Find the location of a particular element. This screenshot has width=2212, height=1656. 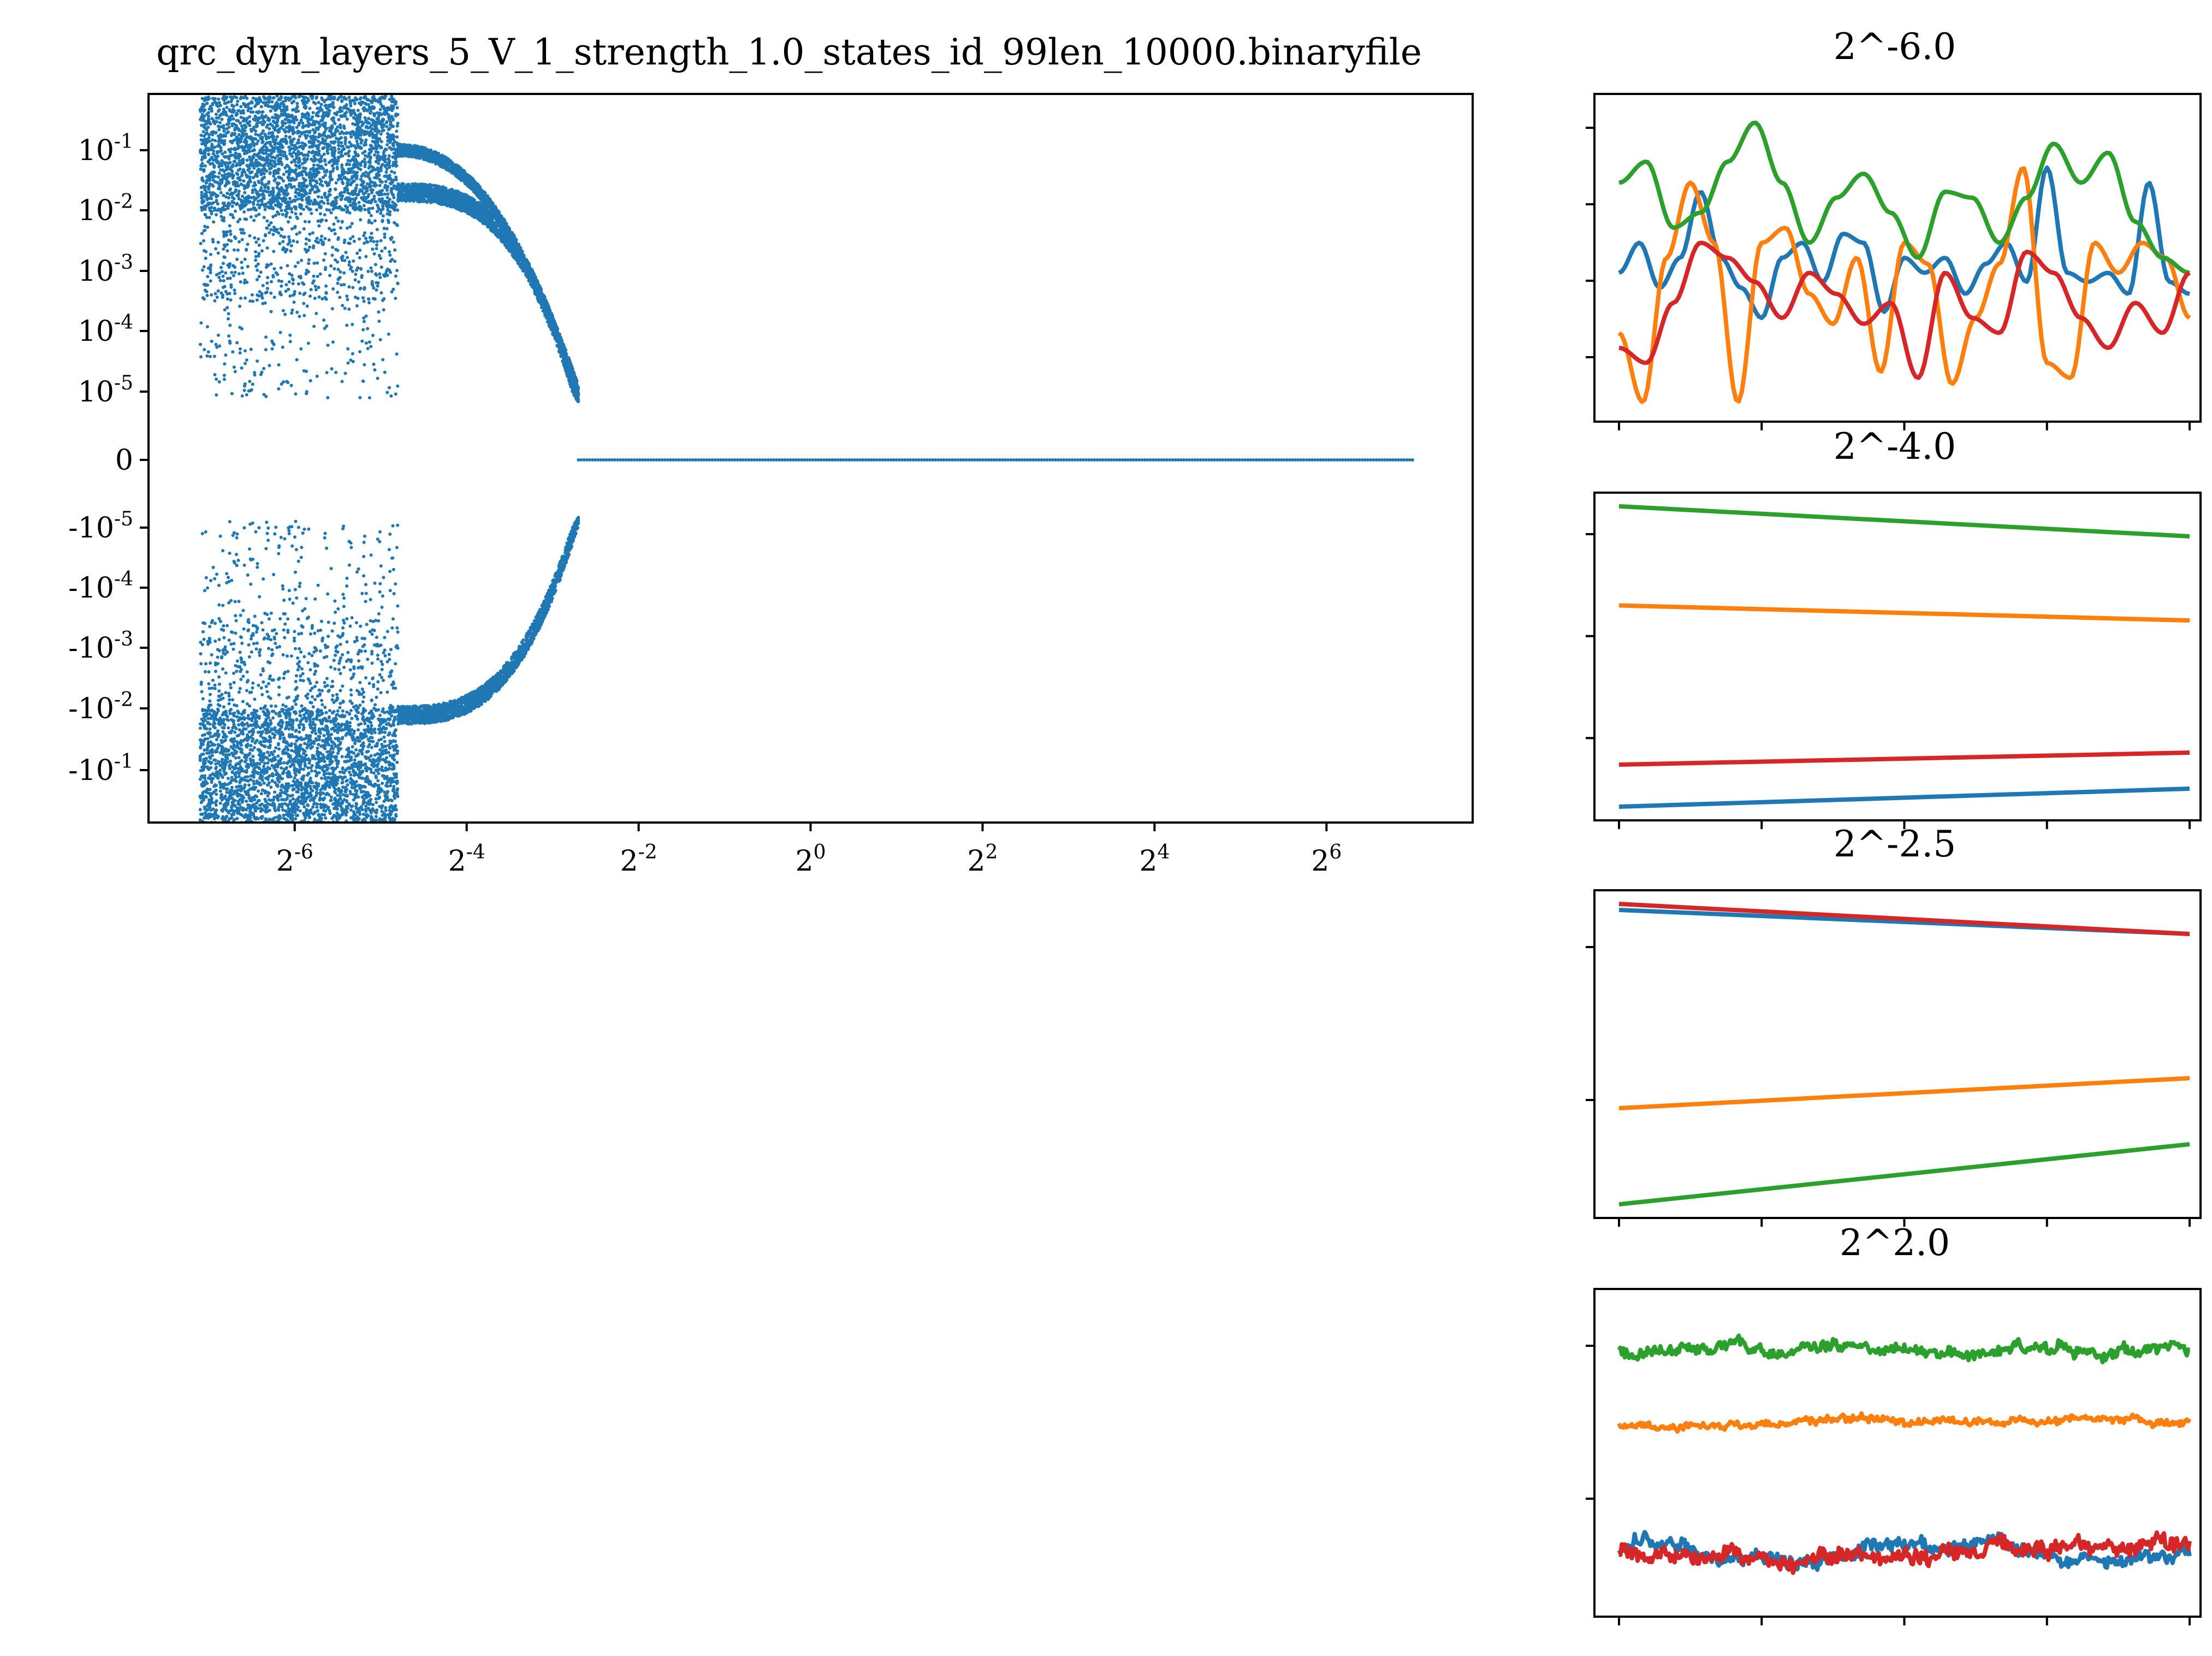

subplot-1-lines is located at coordinates (1888, 275).